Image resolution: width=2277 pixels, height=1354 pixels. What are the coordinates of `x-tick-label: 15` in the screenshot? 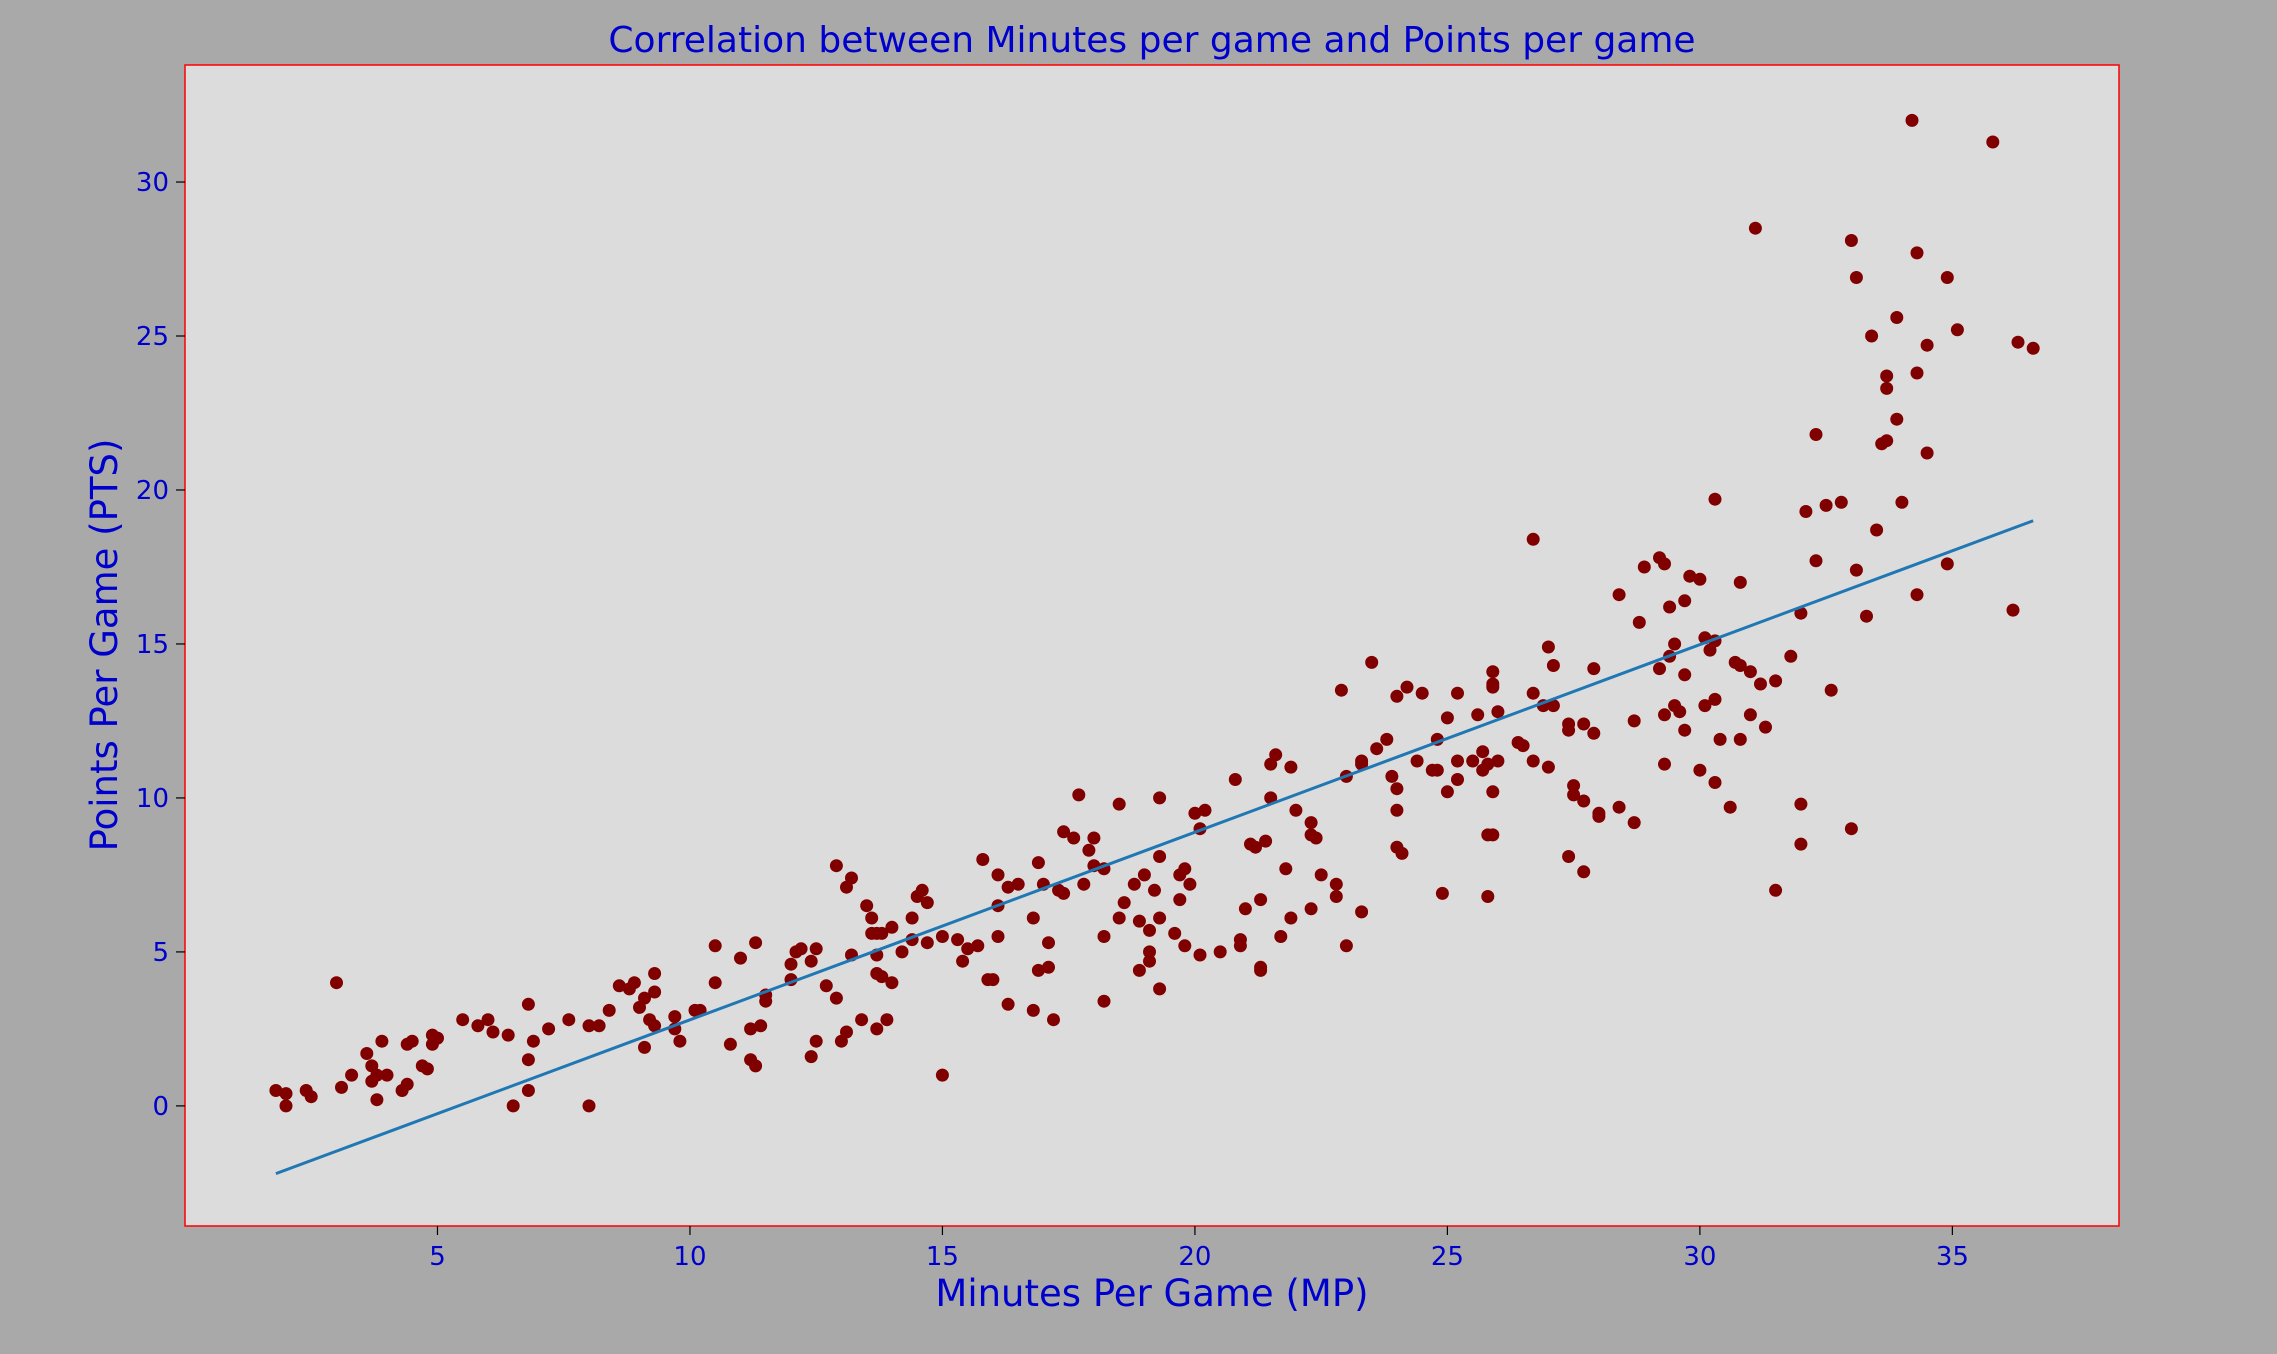 It's located at (942, 1257).